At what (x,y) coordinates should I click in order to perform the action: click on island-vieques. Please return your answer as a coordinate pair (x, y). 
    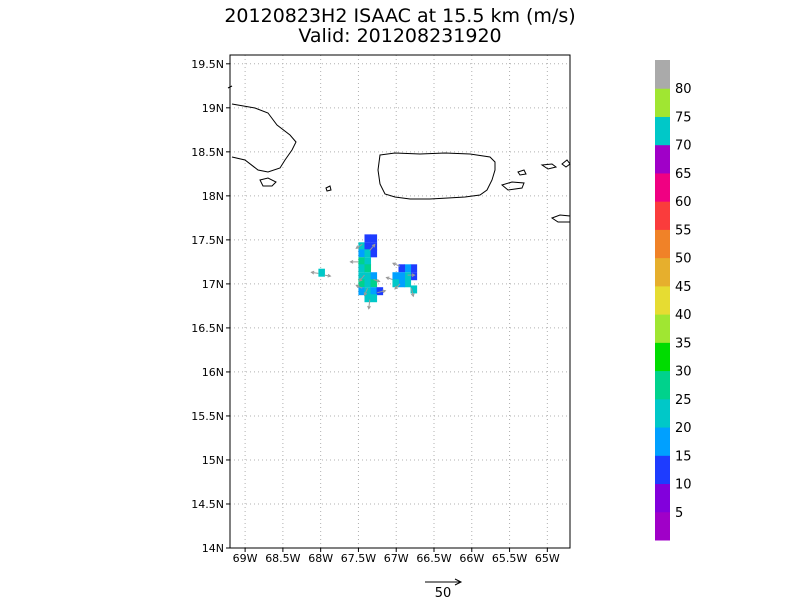
    Looking at the image, I should click on (512, 186).